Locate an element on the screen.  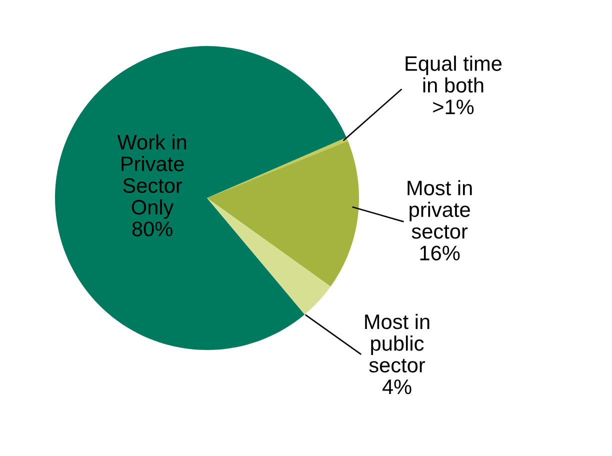
data-label: >1% is located at coordinates (453, 107).